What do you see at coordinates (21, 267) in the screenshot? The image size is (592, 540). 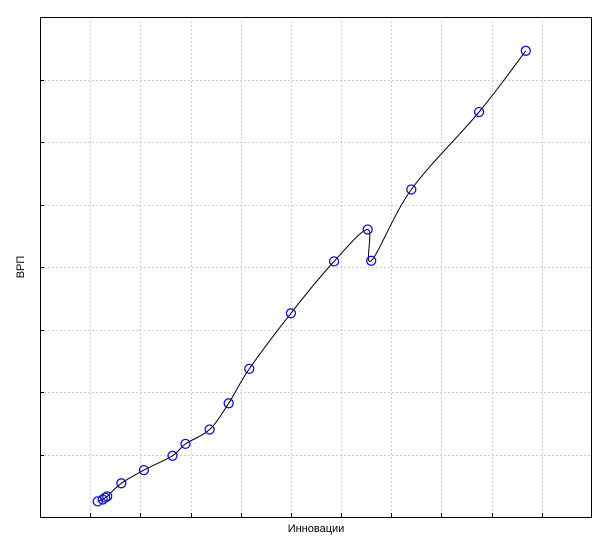 I see `y-axis-title: ВРП` at bounding box center [21, 267].